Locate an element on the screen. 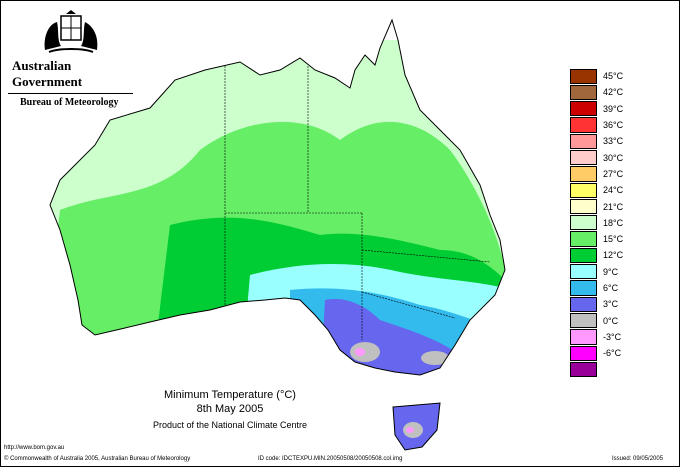 The image size is (680, 467). legend-row: 30°C is located at coordinates (601, 157).